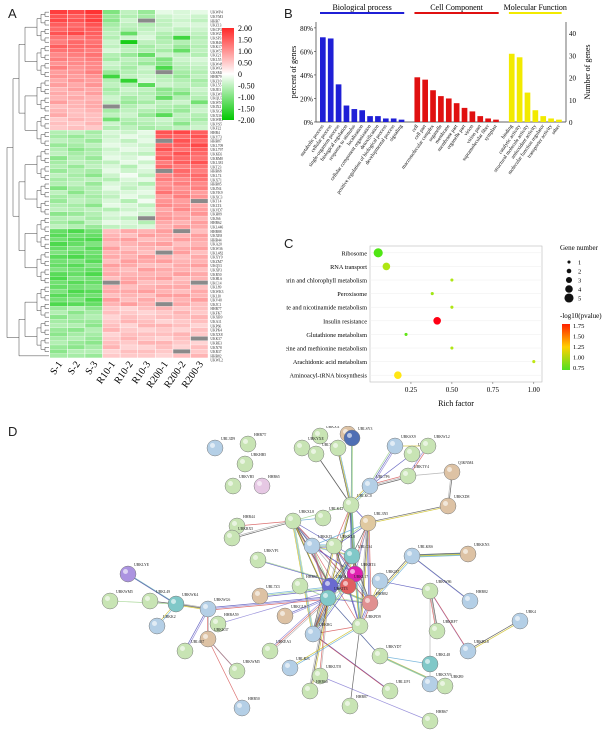 The width and height of the screenshot is (604, 732). Describe the element at coordinates (215, 26) in the screenshot. I see `heatmap-row-label: UKZ13` at that location.